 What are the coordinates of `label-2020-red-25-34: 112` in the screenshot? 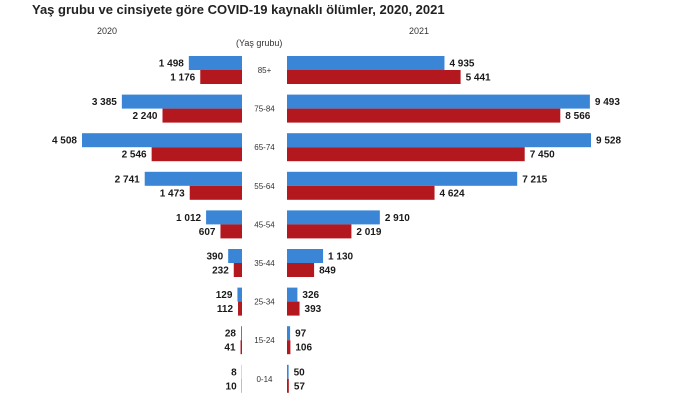 It's located at (225, 309).